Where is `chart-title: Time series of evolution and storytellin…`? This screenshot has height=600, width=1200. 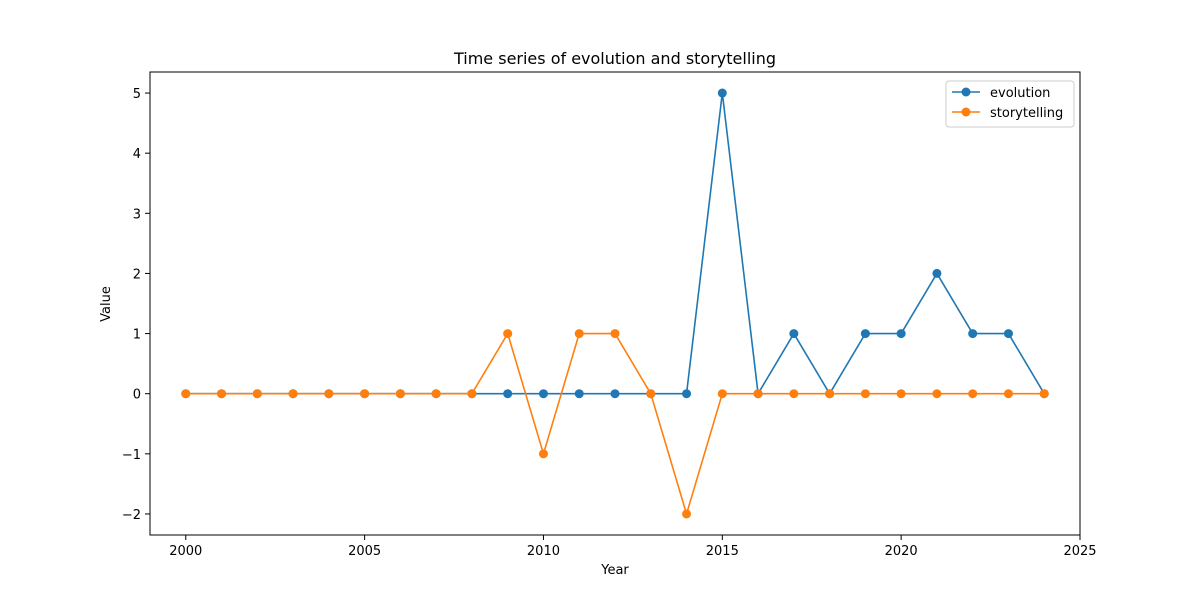
chart-title: Time series of evolution and storytellin… is located at coordinates (614, 58).